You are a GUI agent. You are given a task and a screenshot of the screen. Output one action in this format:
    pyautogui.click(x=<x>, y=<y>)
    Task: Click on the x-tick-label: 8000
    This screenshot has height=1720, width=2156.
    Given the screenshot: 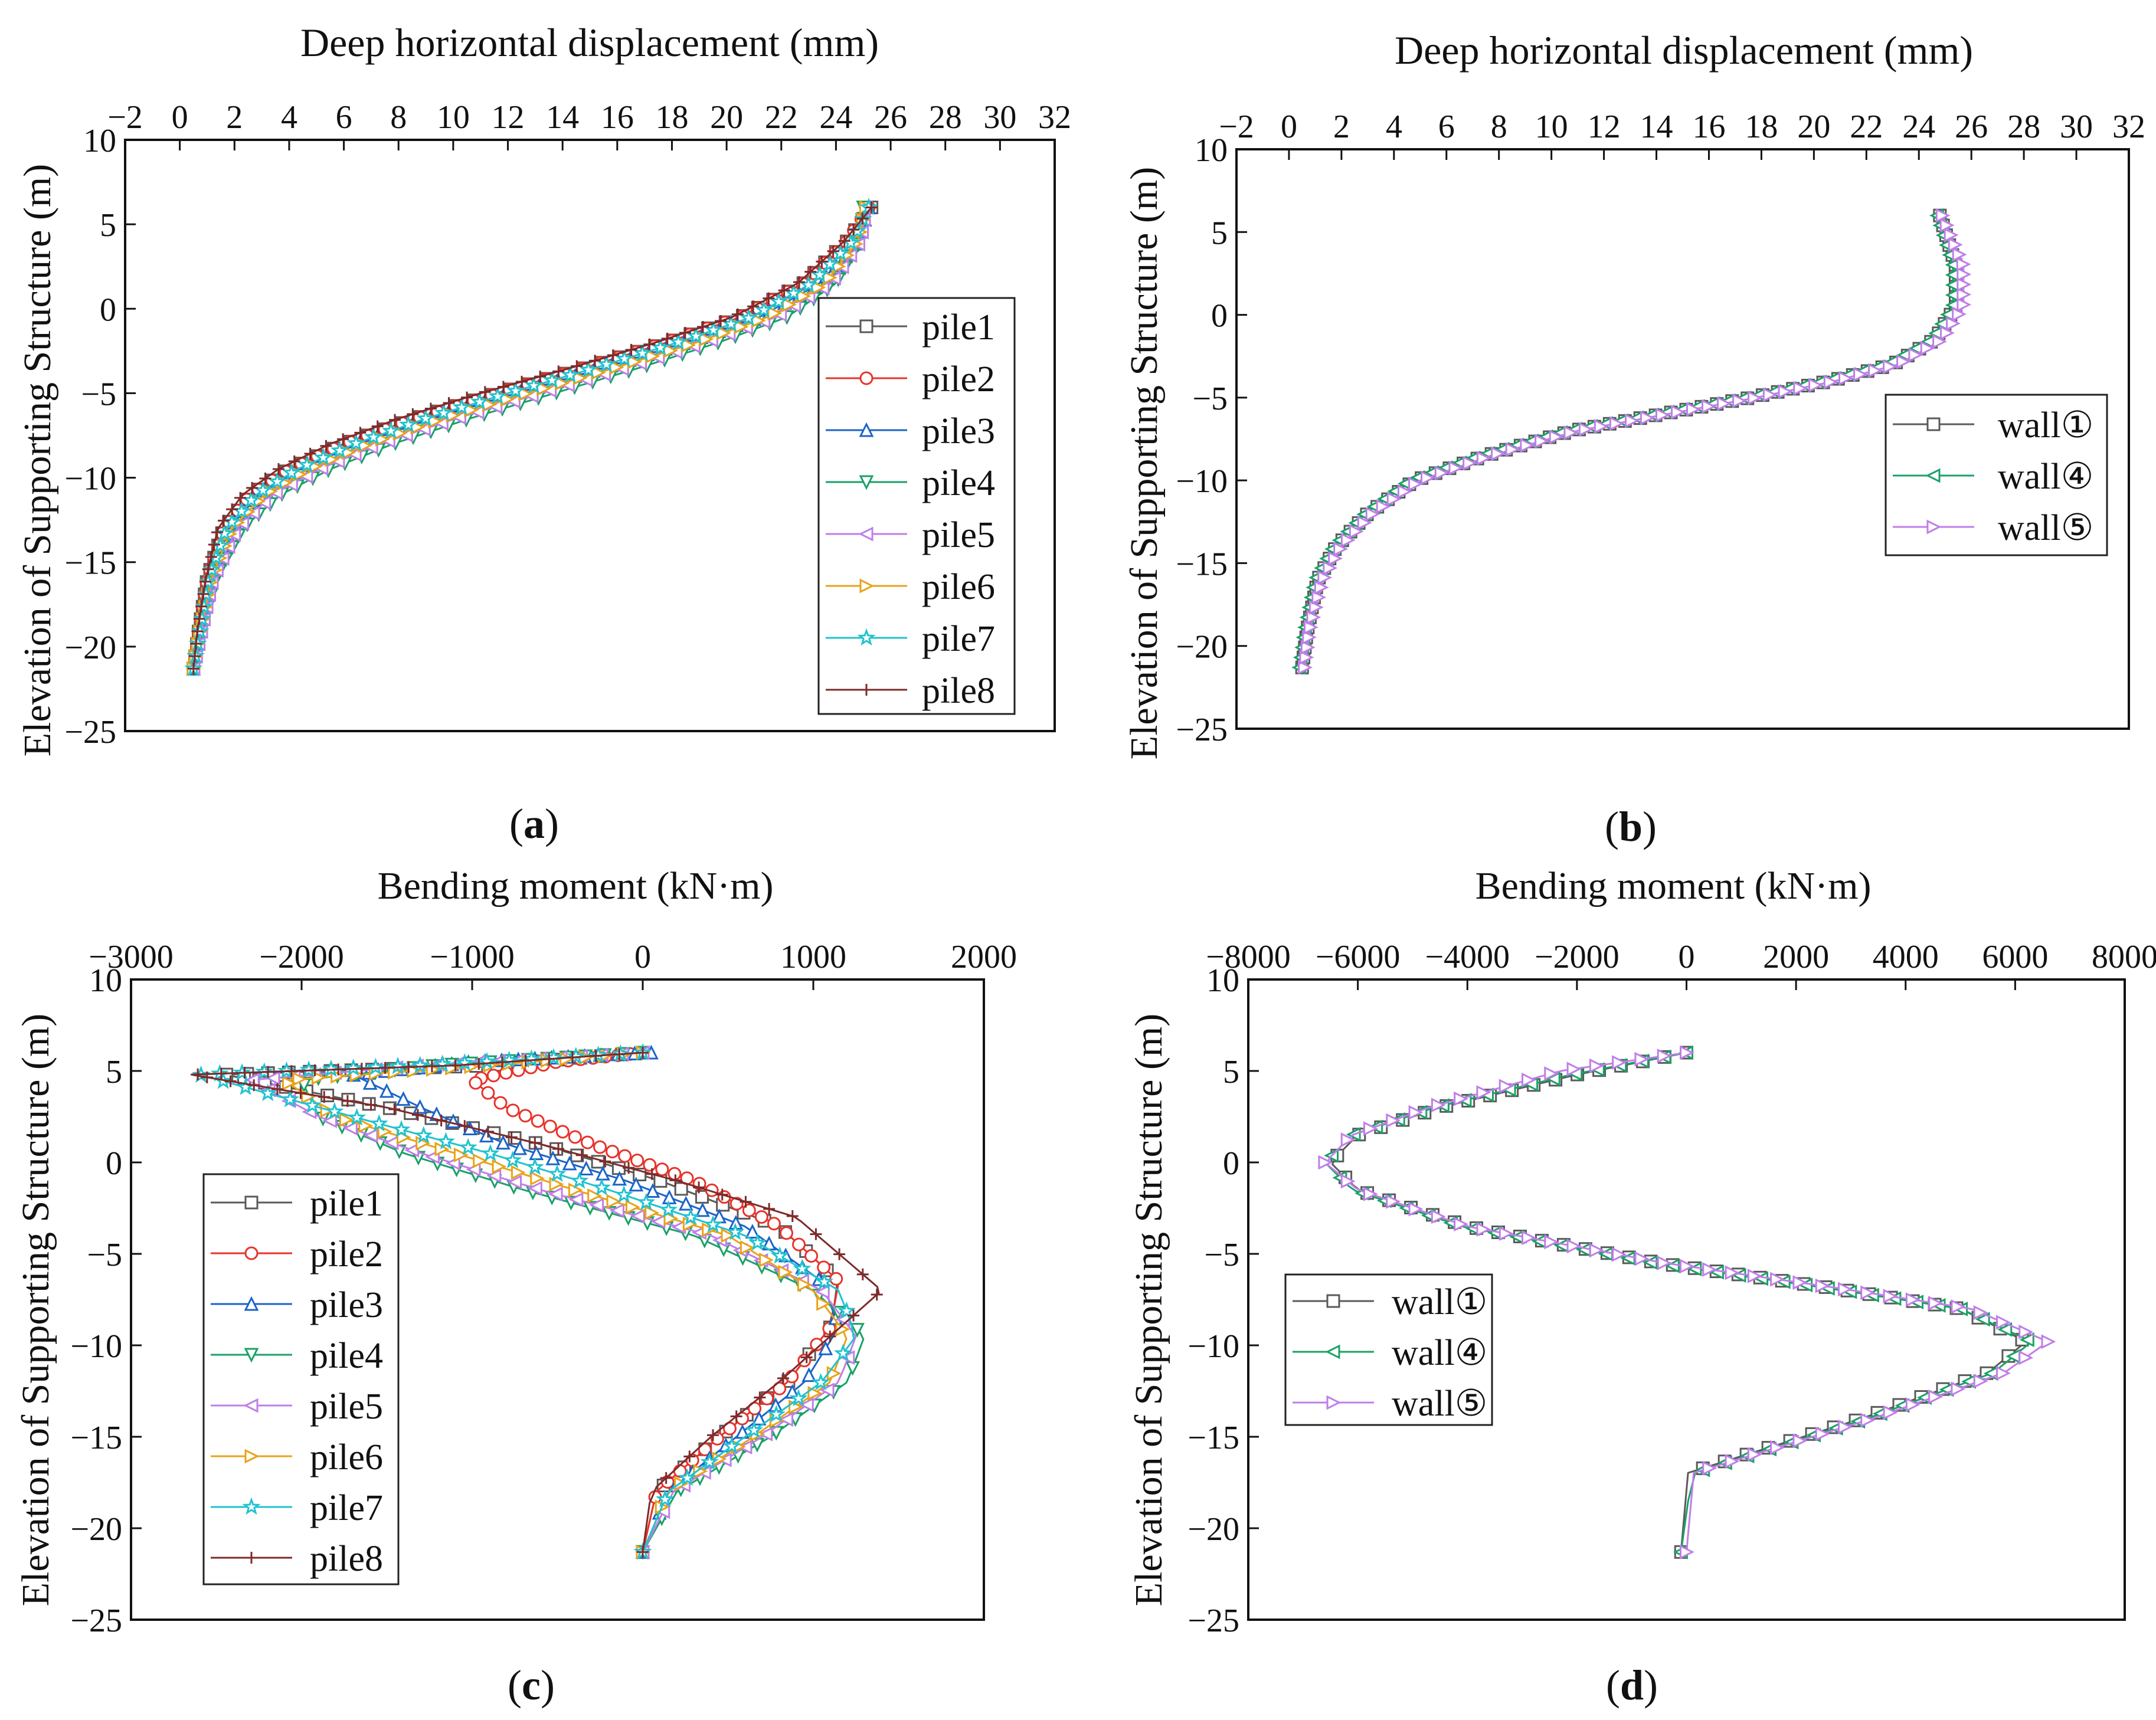 What is the action you would take?
    pyautogui.click(x=2124, y=957)
    